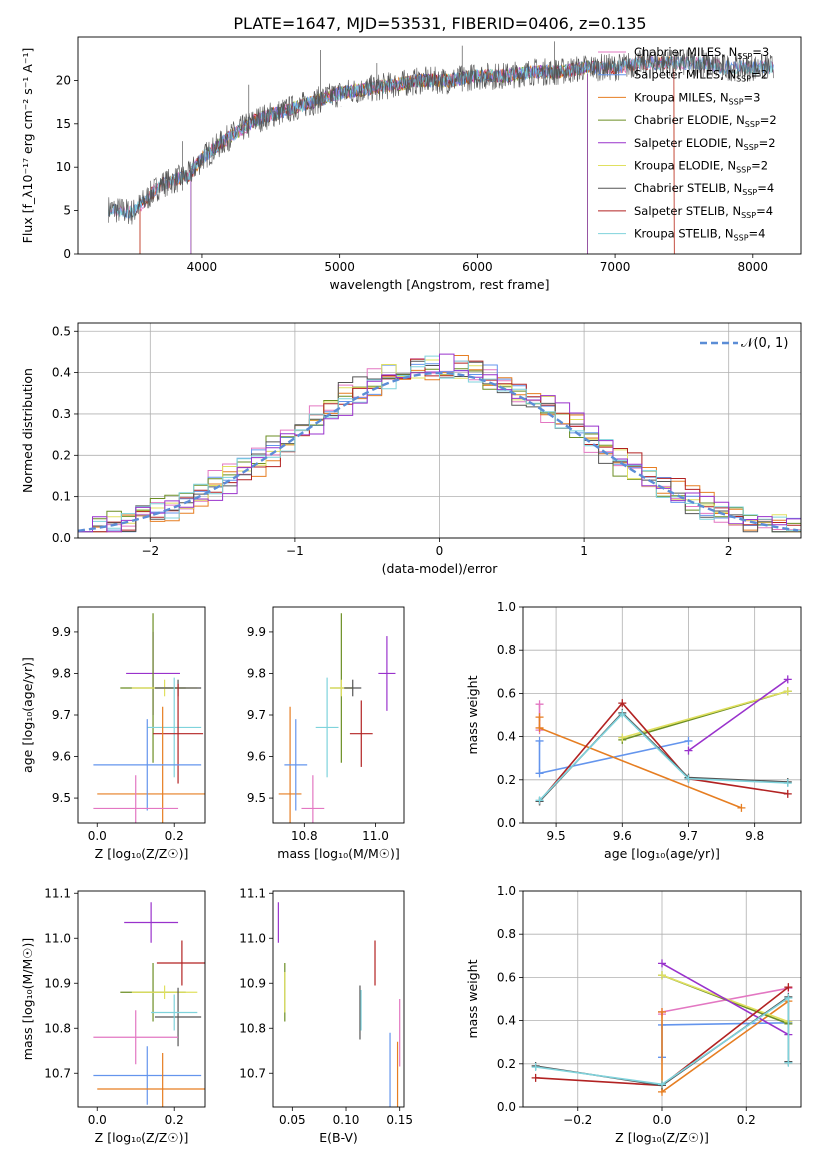 Image resolution: width=819 pixels, height=1170 pixels. What do you see at coordinates (256, 798) in the screenshot?
I see `tick-label-y: 9.5` at bounding box center [256, 798].